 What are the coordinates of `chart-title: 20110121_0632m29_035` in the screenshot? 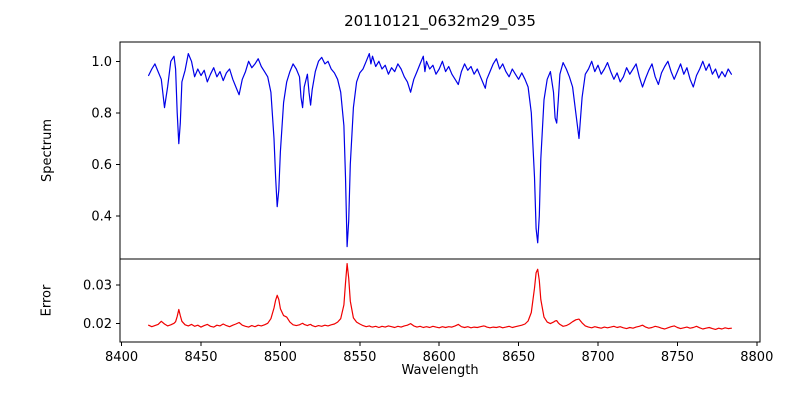 It's located at (440, 21).